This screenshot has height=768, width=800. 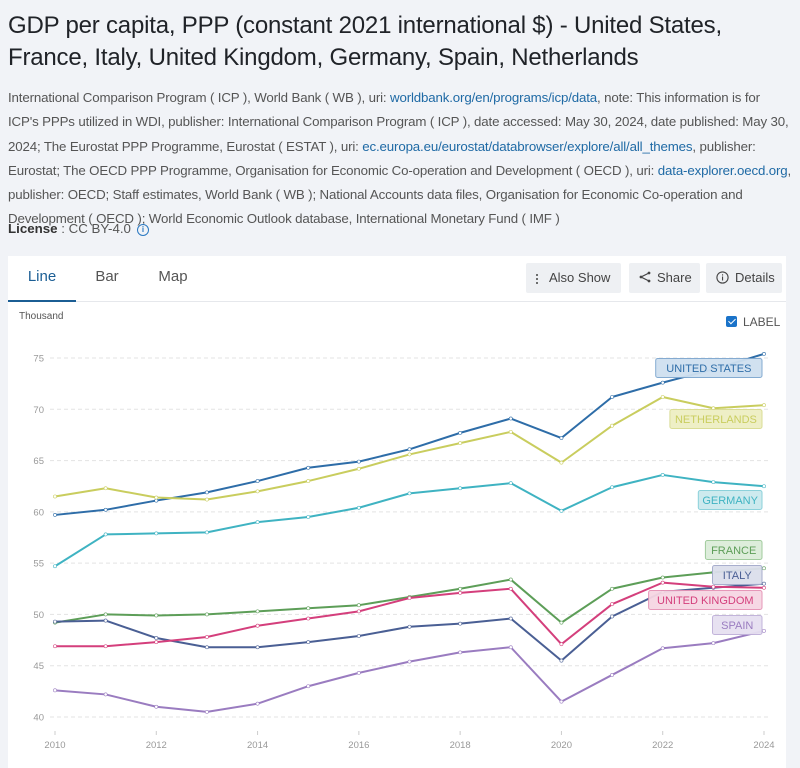 What do you see at coordinates (744, 278) in the screenshot?
I see `details-button: Details` at bounding box center [744, 278].